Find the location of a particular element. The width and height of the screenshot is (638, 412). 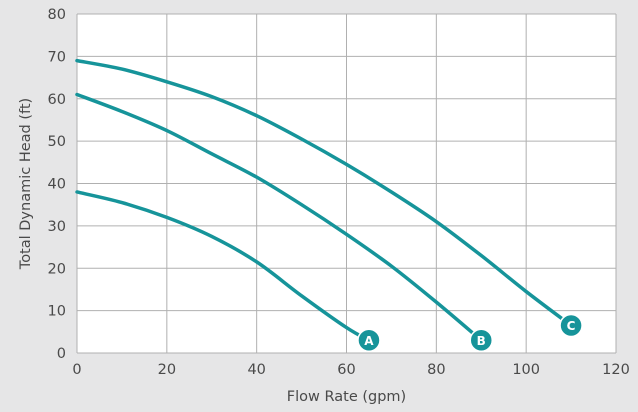

y-tick-label: 40 is located at coordinates (57, 185).